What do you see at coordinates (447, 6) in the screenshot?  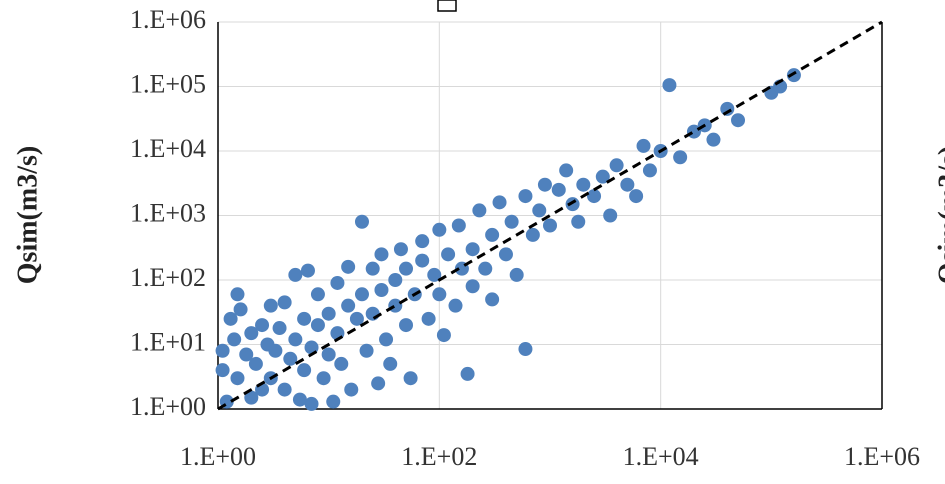 I see `clipped-title-box` at bounding box center [447, 6].